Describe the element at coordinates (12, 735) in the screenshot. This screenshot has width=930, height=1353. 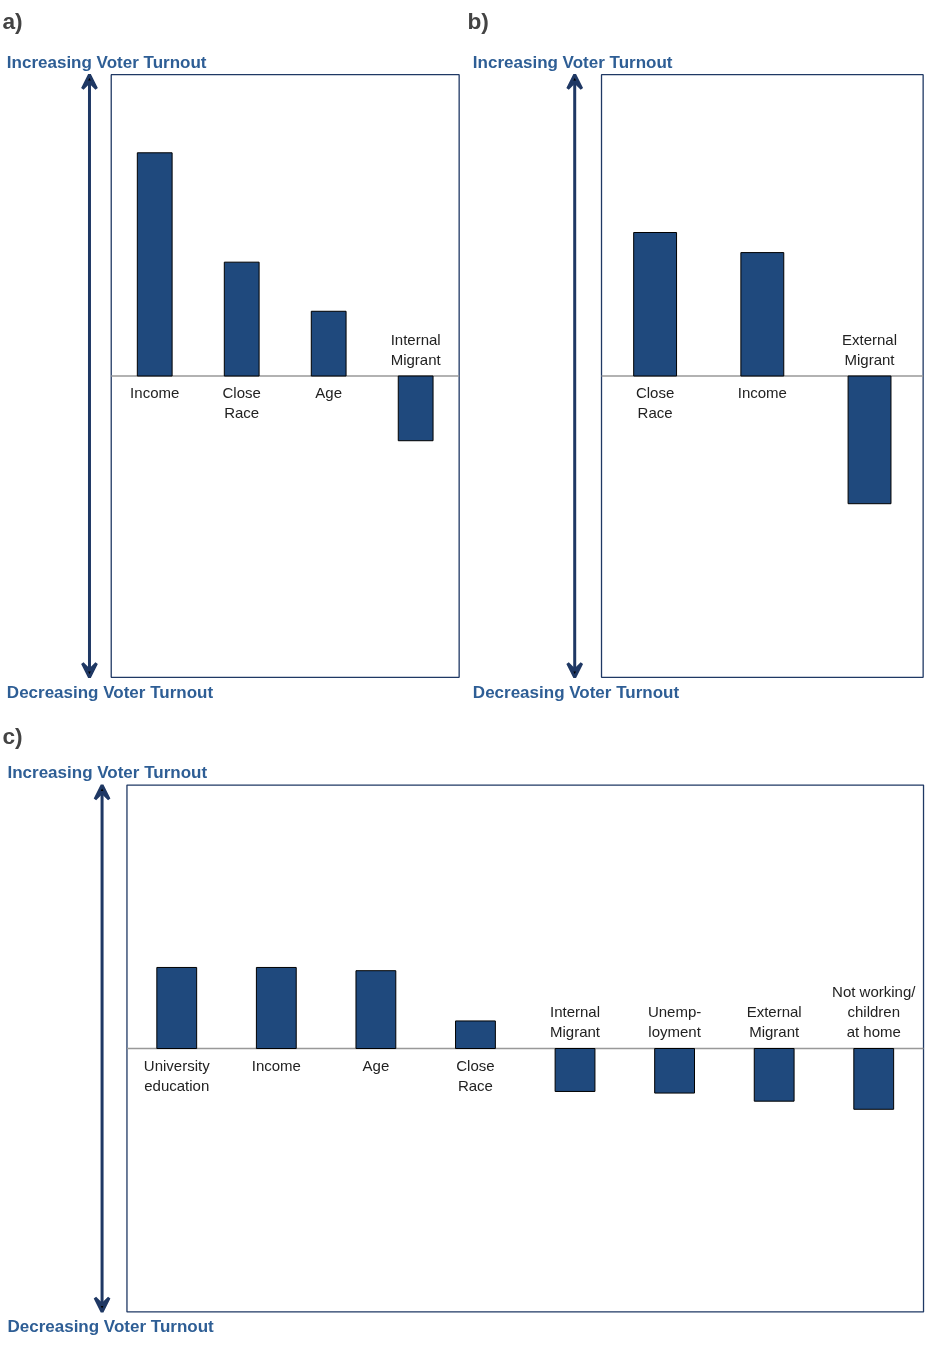
I see `chart-title: c)` at that location.